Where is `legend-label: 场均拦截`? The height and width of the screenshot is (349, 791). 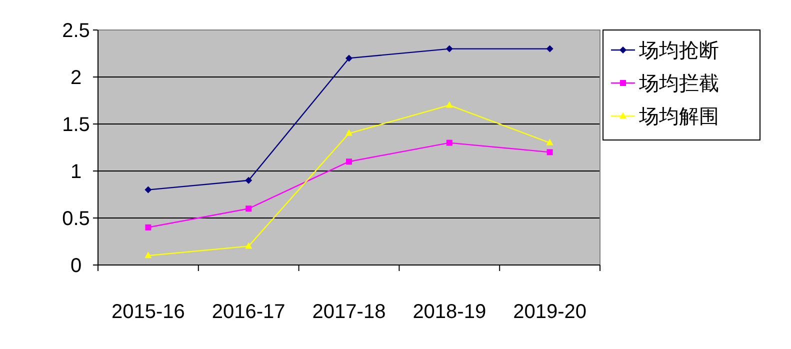 legend-label: 场均拦截 is located at coordinates (678, 84).